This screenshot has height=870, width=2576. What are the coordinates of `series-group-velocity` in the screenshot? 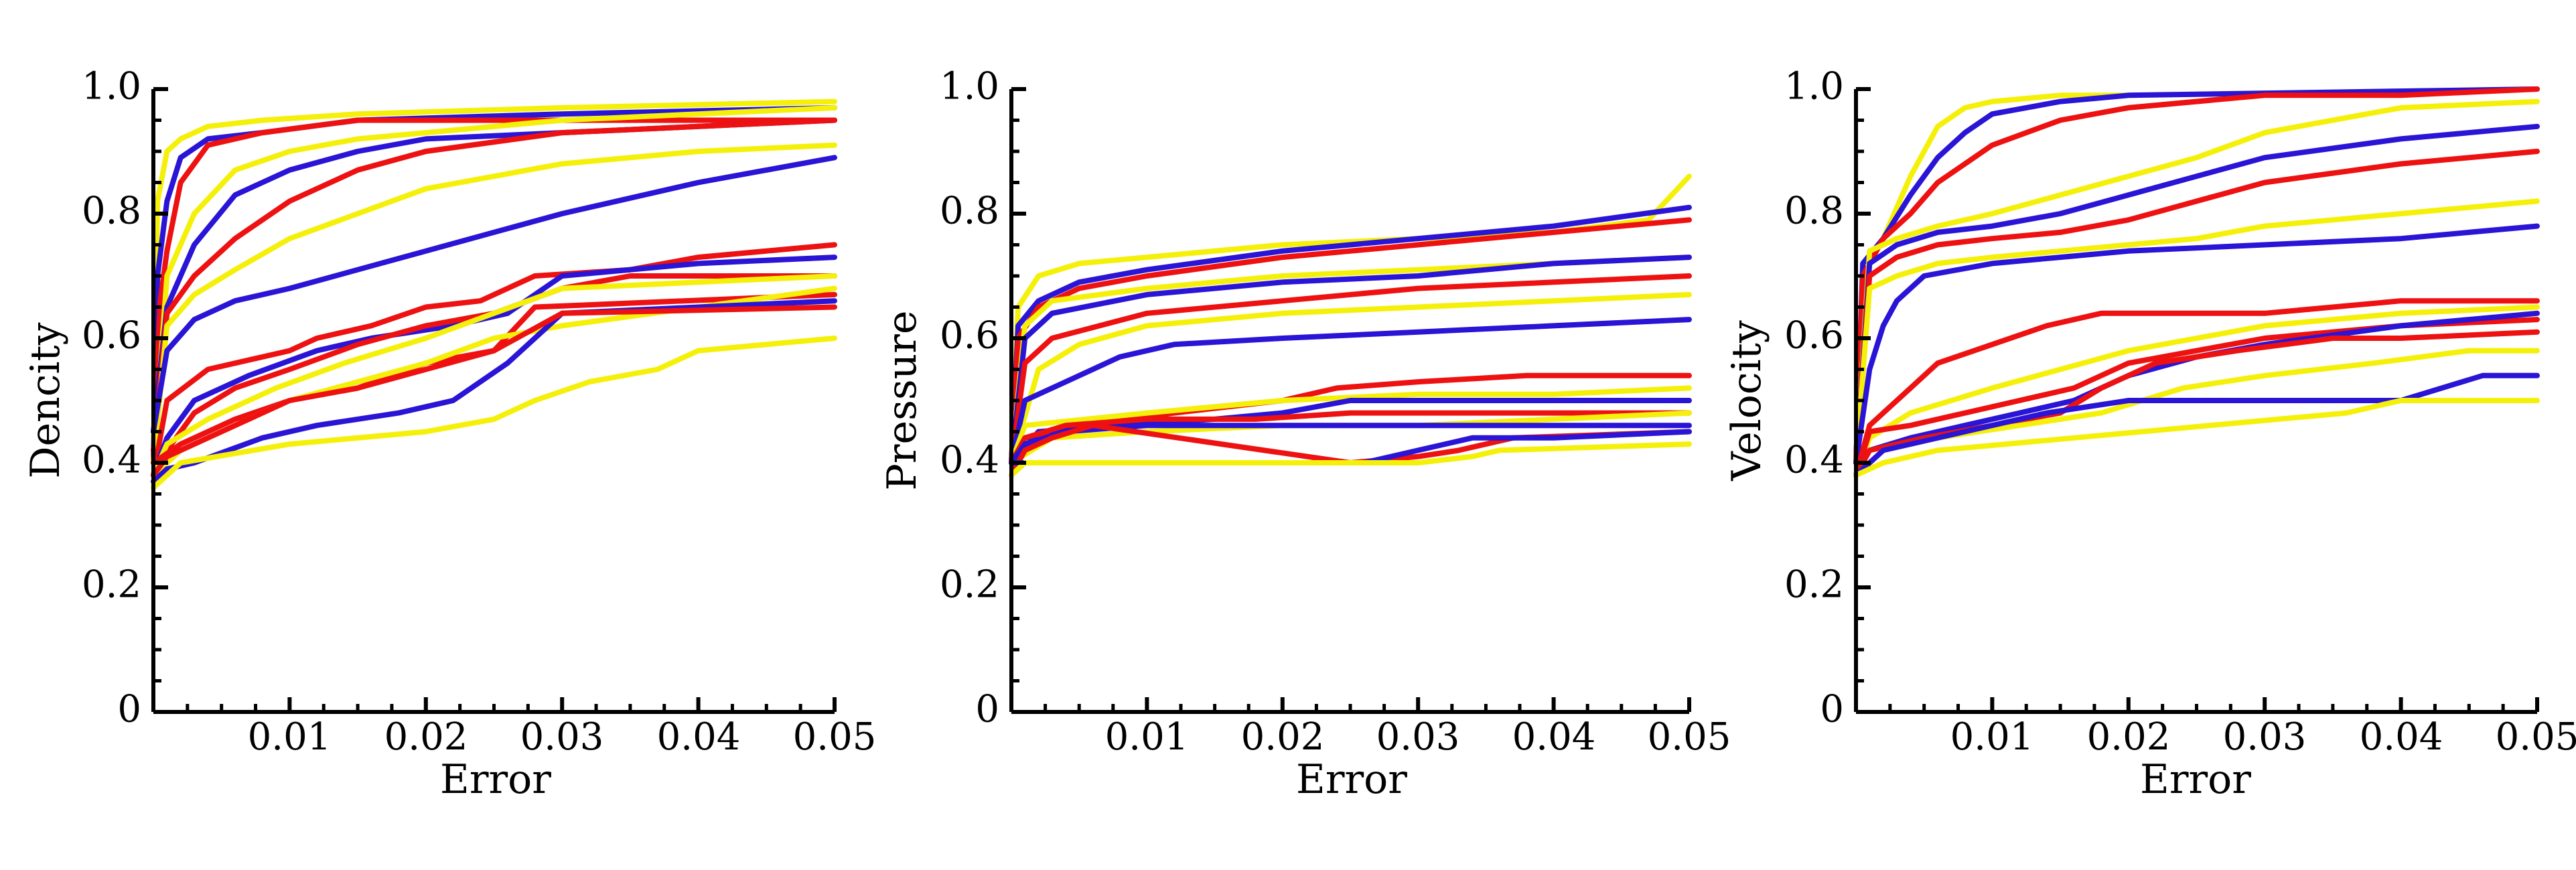 It's located at (2196, 282).